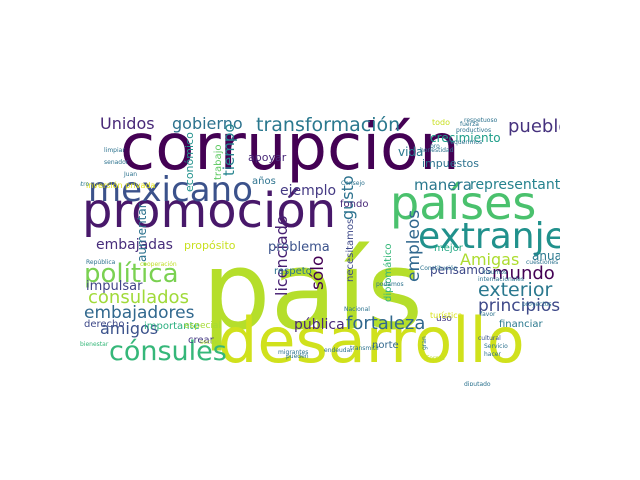  I want to click on cloud-word: económico, so click(189, 162).